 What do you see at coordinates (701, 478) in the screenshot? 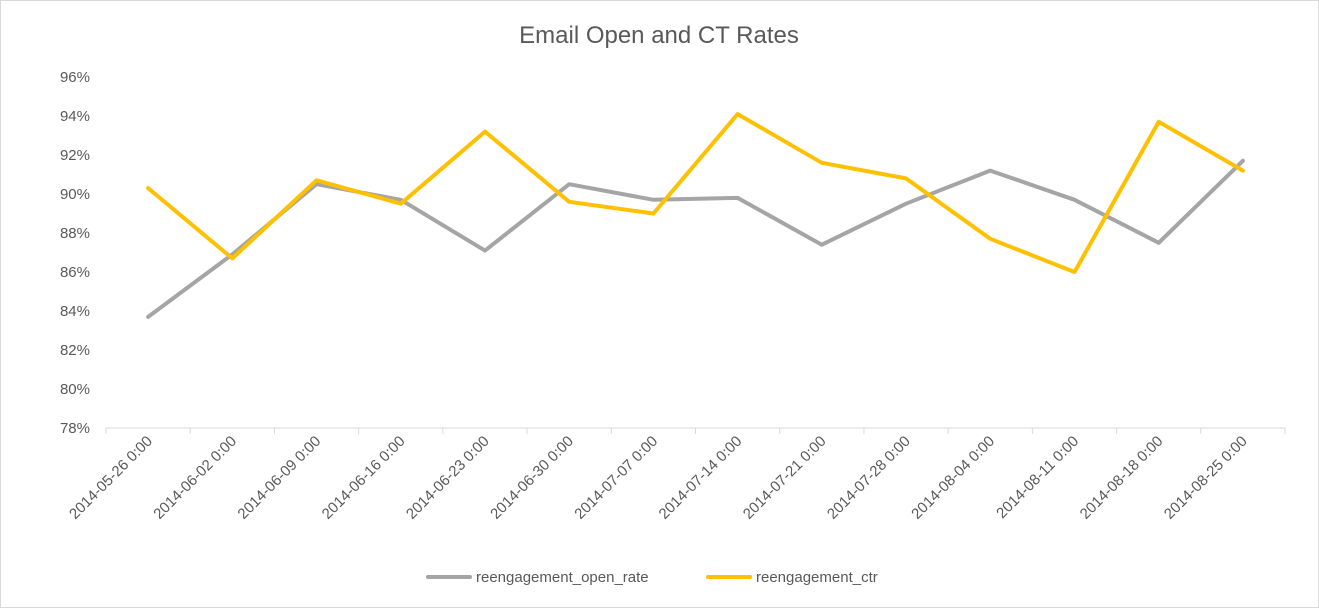
I see `x-tick-label: 2014-07-14 0:00` at bounding box center [701, 478].